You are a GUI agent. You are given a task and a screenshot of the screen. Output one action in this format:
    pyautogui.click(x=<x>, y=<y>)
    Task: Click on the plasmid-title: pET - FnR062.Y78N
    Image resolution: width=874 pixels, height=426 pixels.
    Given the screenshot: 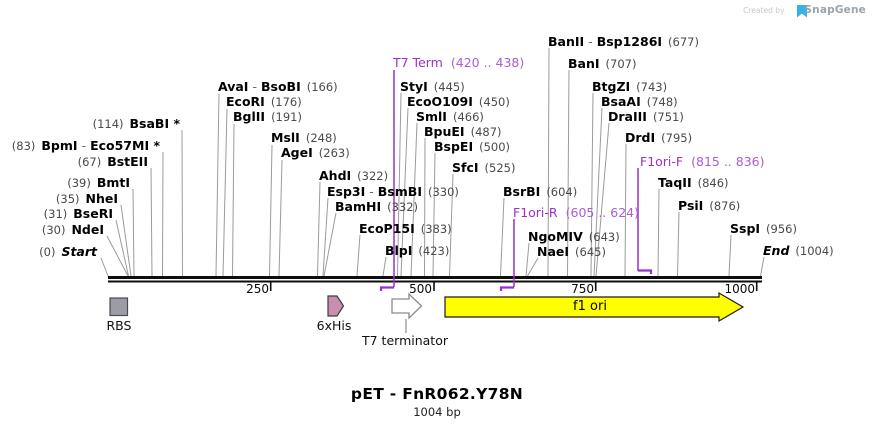 What is the action you would take?
    pyautogui.click(x=437, y=394)
    